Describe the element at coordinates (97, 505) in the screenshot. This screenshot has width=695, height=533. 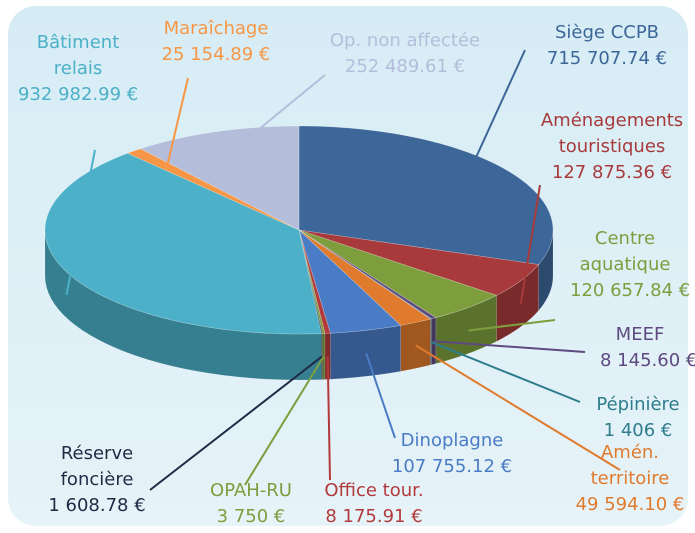
I see `value-label: 1 608.78 €` at that location.